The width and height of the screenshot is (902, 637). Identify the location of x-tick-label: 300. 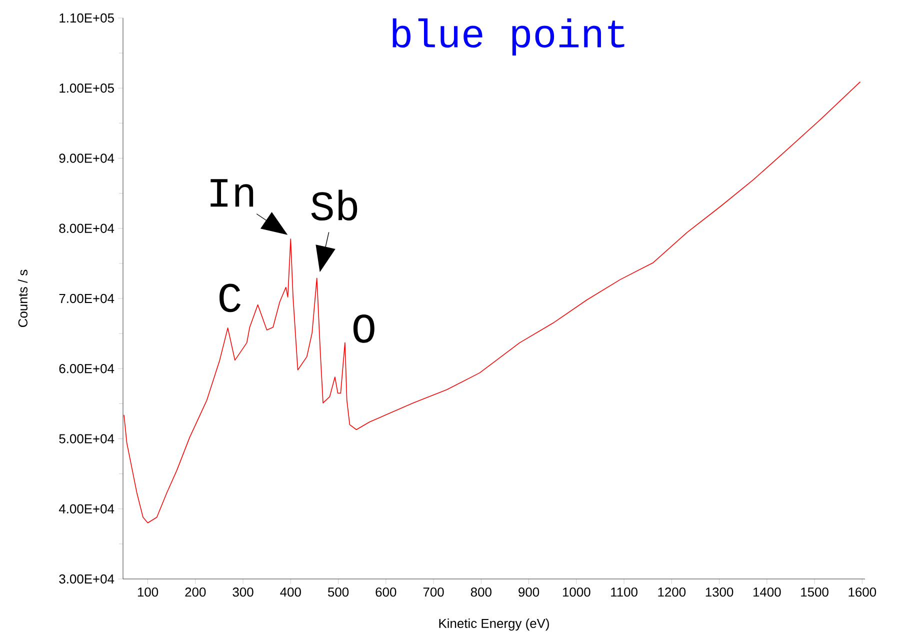
(243, 592).